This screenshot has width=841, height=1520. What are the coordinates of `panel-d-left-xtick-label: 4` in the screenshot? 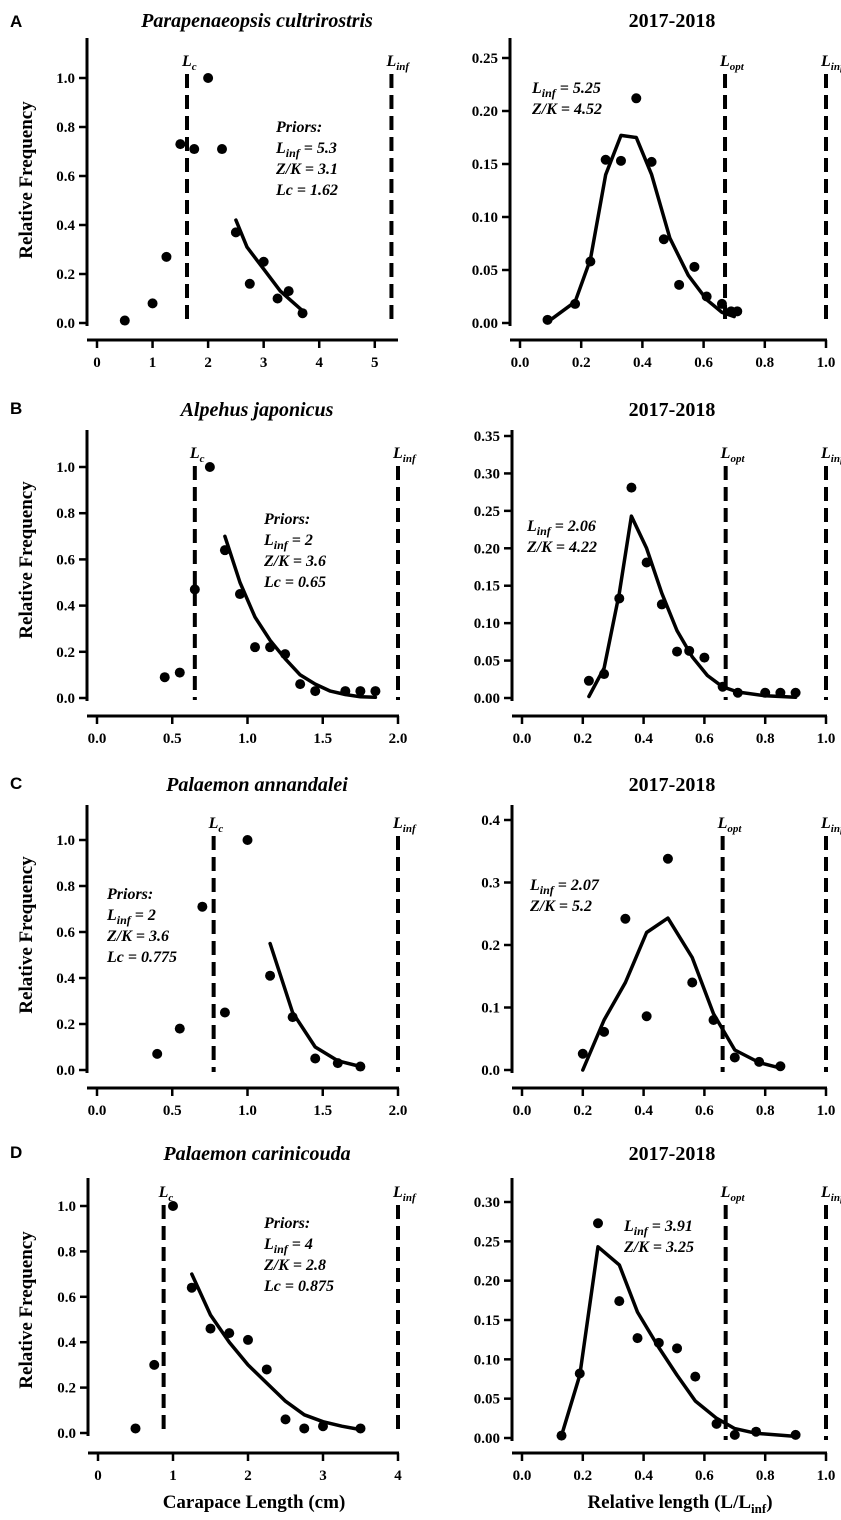 It's located at (398, 1476).